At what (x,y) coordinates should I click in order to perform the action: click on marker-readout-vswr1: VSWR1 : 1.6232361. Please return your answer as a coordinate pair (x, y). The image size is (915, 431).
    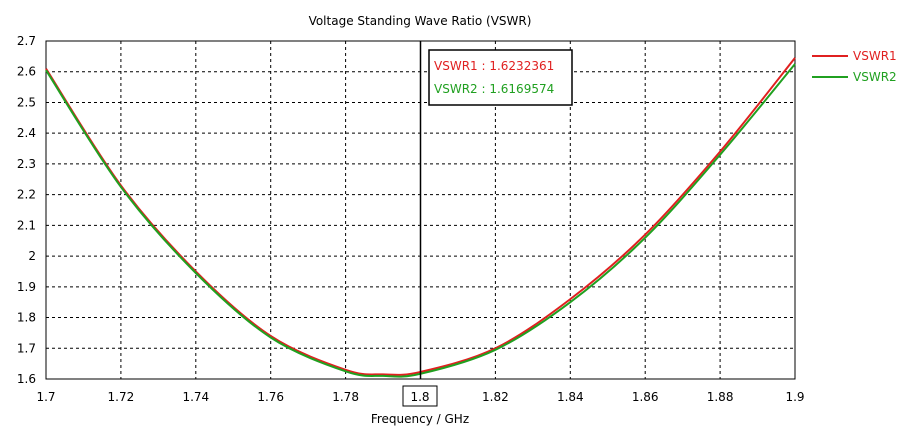
    Looking at the image, I should click on (494, 66).